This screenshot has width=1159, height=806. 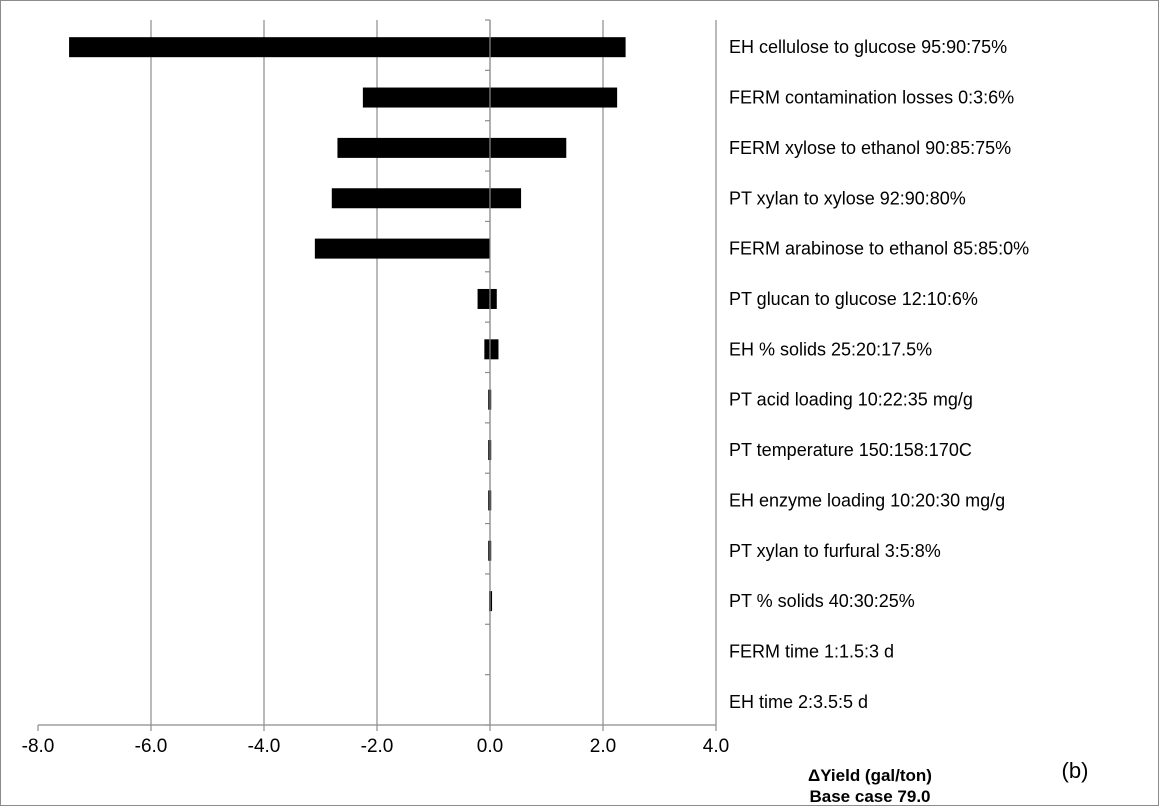 I want to click on category-label: FERM xylose to ethanol 90:85:75%, so click(x=870, y=148).